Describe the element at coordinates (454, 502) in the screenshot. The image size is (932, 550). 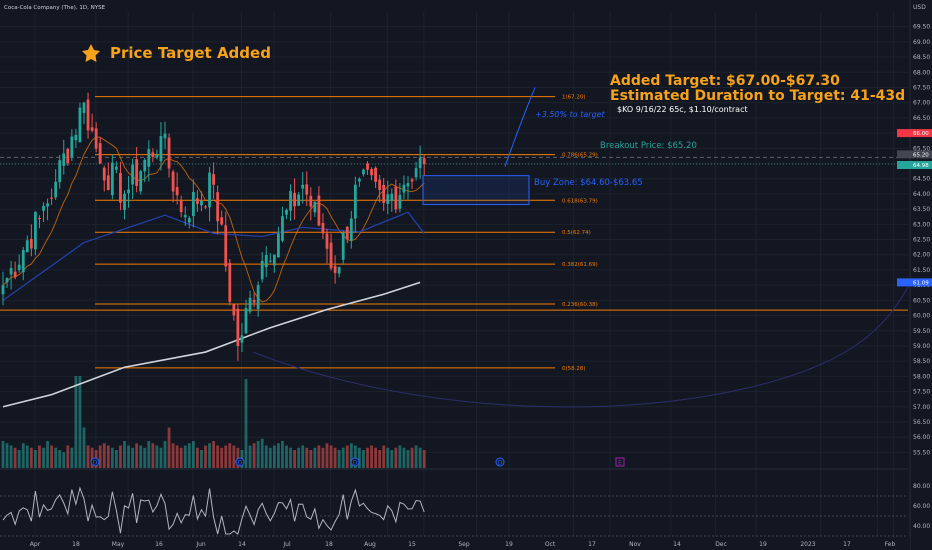
I see `rsi-pane` at that location.